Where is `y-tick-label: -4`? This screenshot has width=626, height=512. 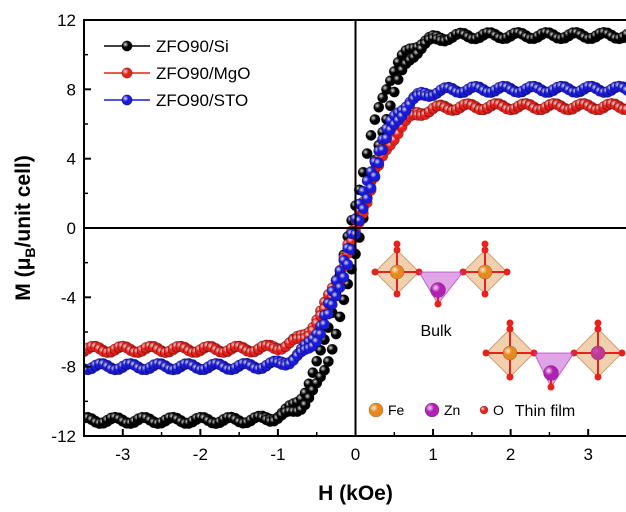 y-tick-label: -4 is located at coordinates (68, 297).